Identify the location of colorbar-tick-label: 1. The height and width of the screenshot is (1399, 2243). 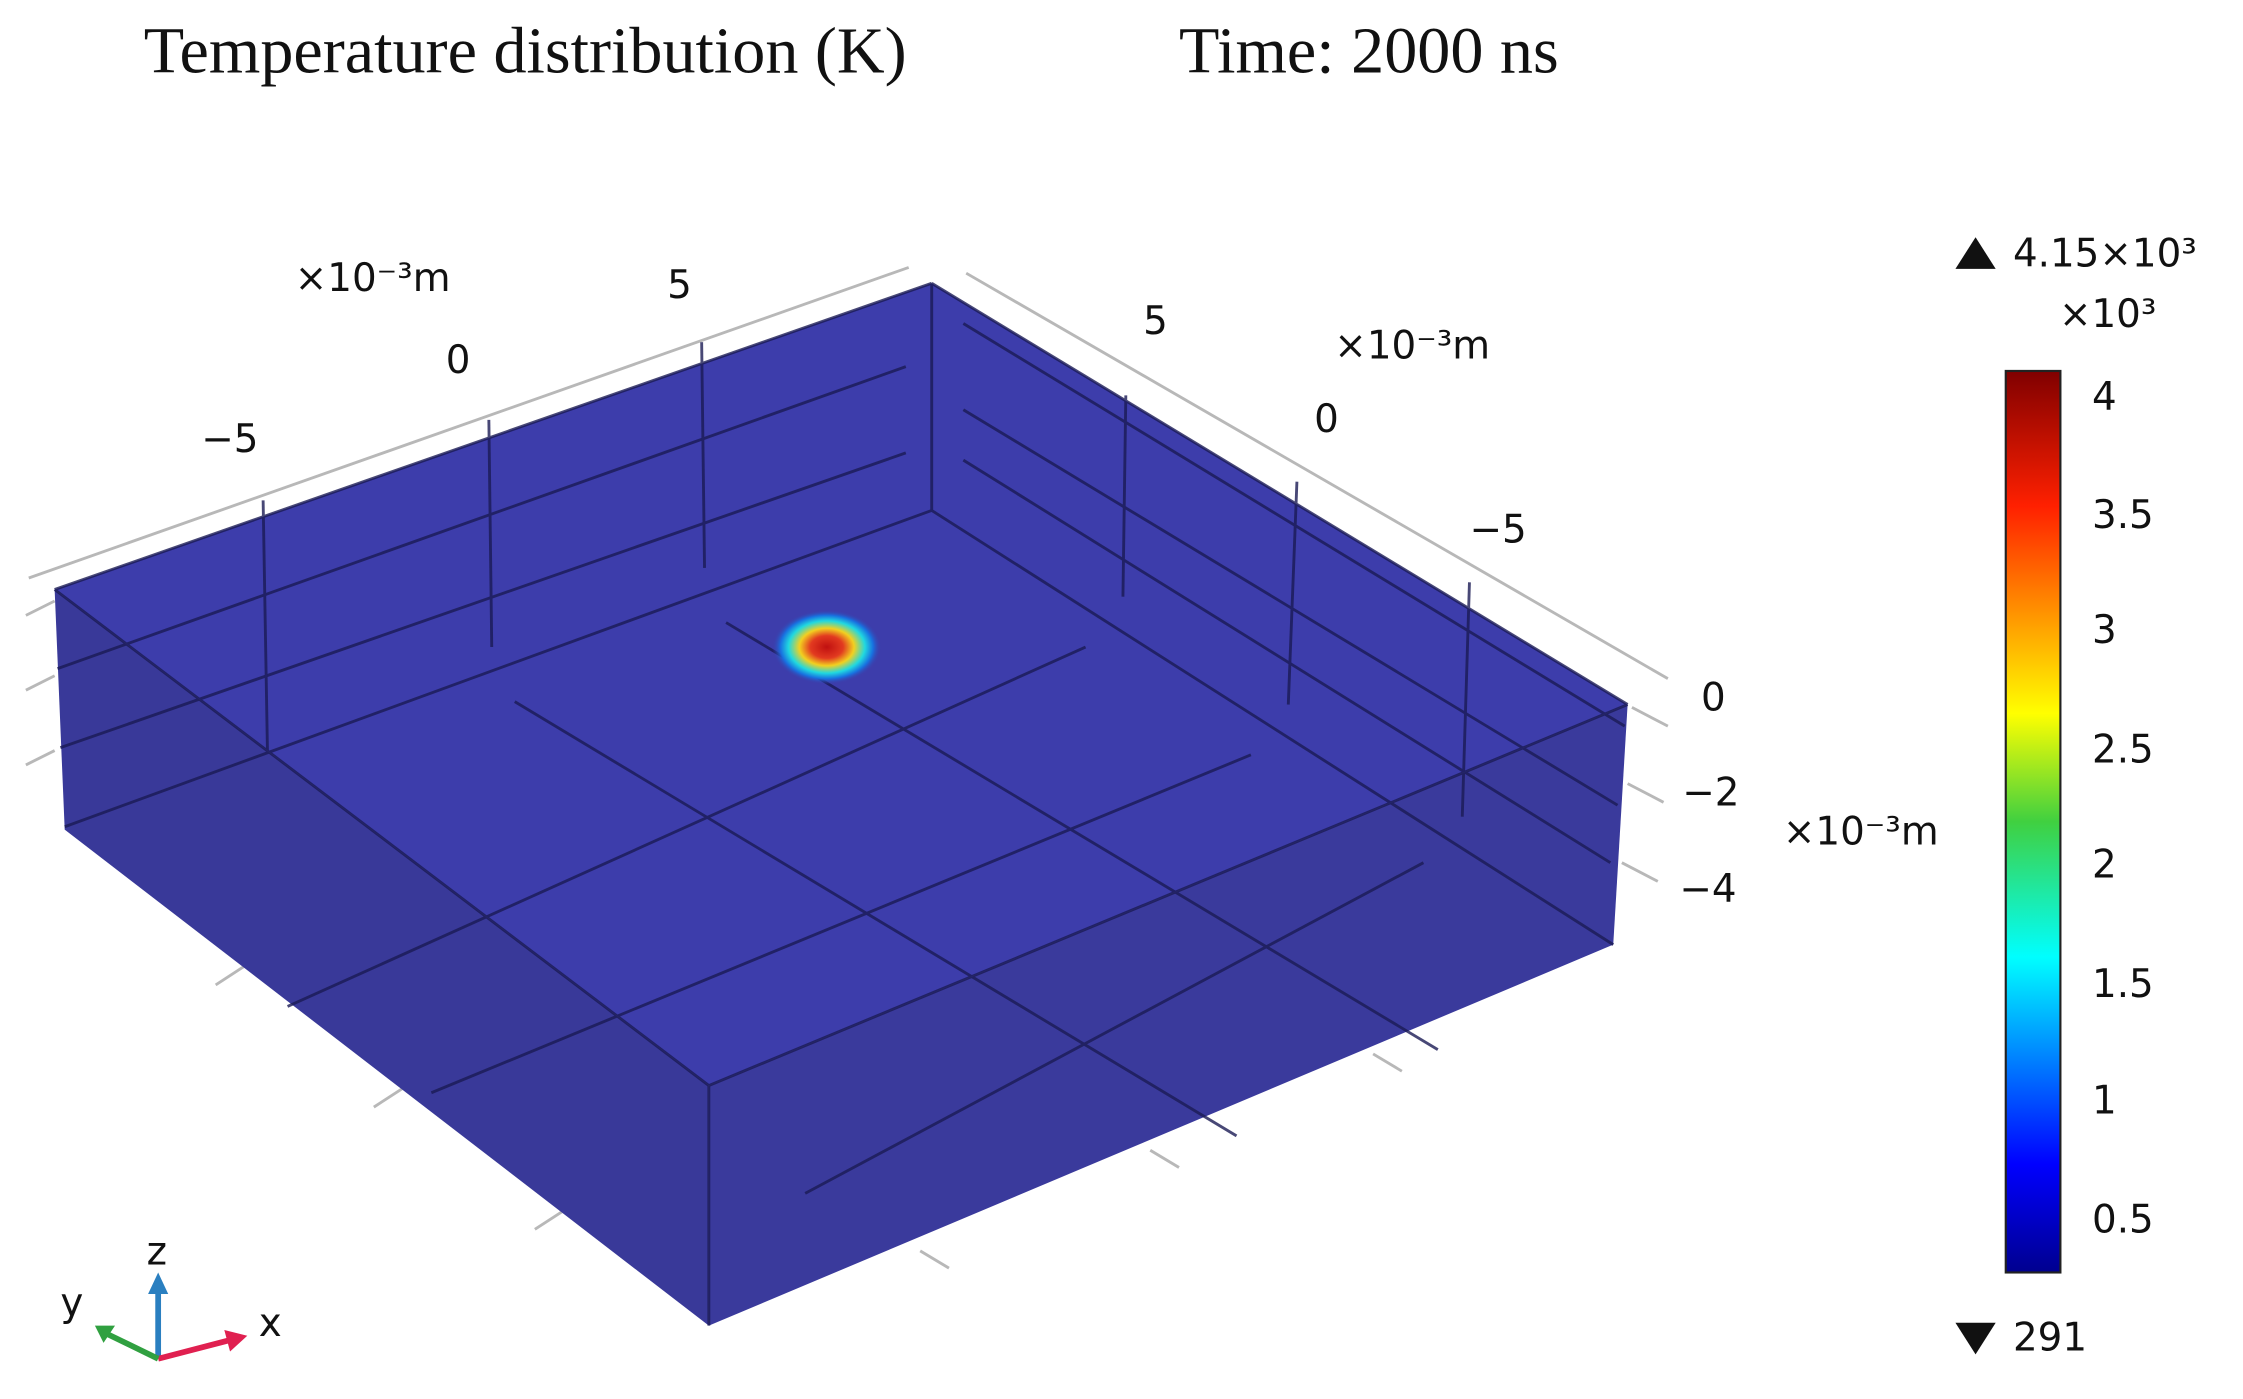
(2104, 1100).